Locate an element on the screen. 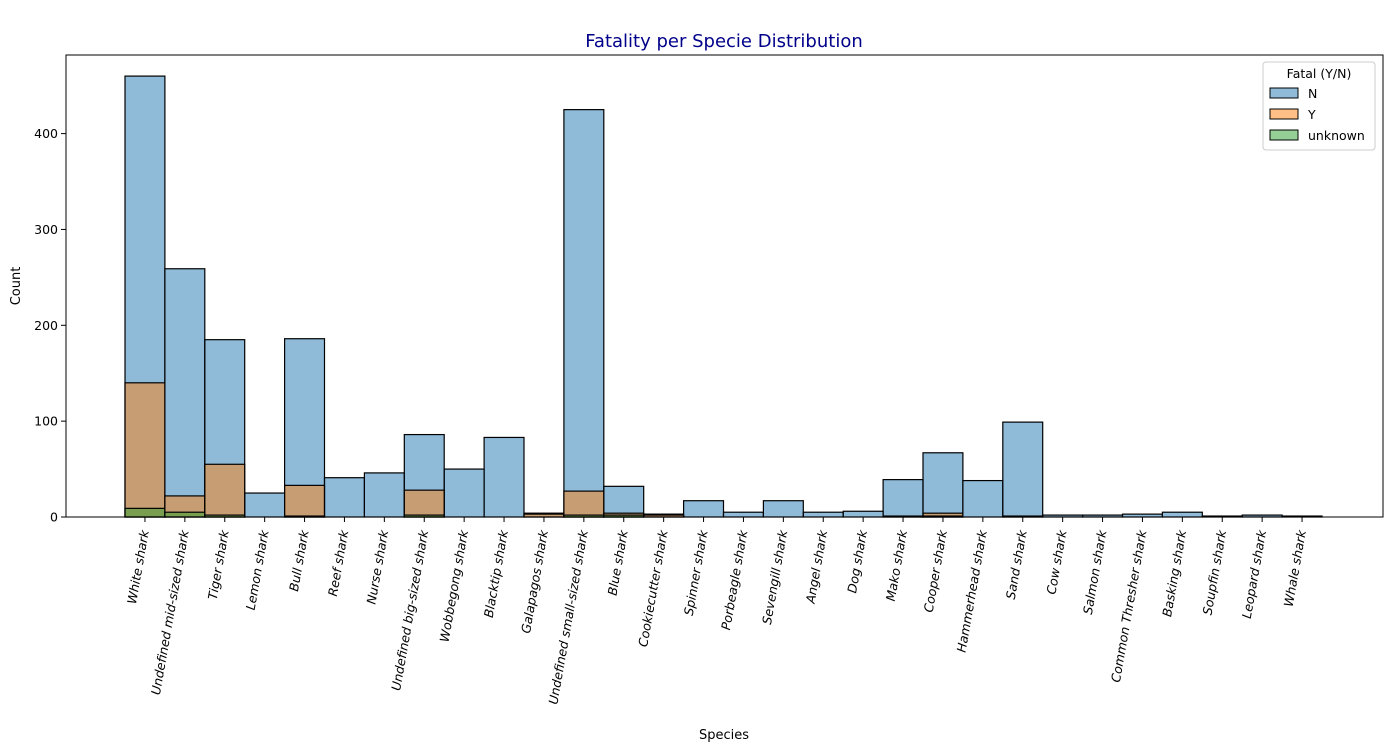 Image resolution: width=1393 pixels, height=752 pixels. x-tick-label: Mako shark is located at coordinates (896, 565).